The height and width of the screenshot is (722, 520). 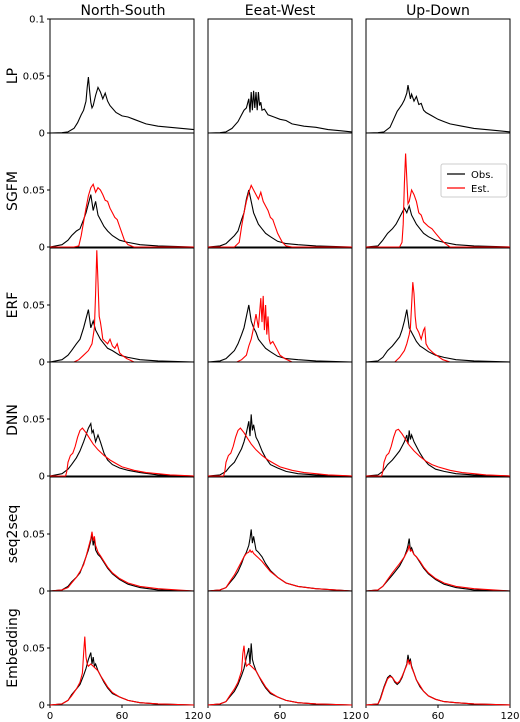 I want to click on column-titles: North-South Eeat-West Up-Down, so click(x=275, y=11).